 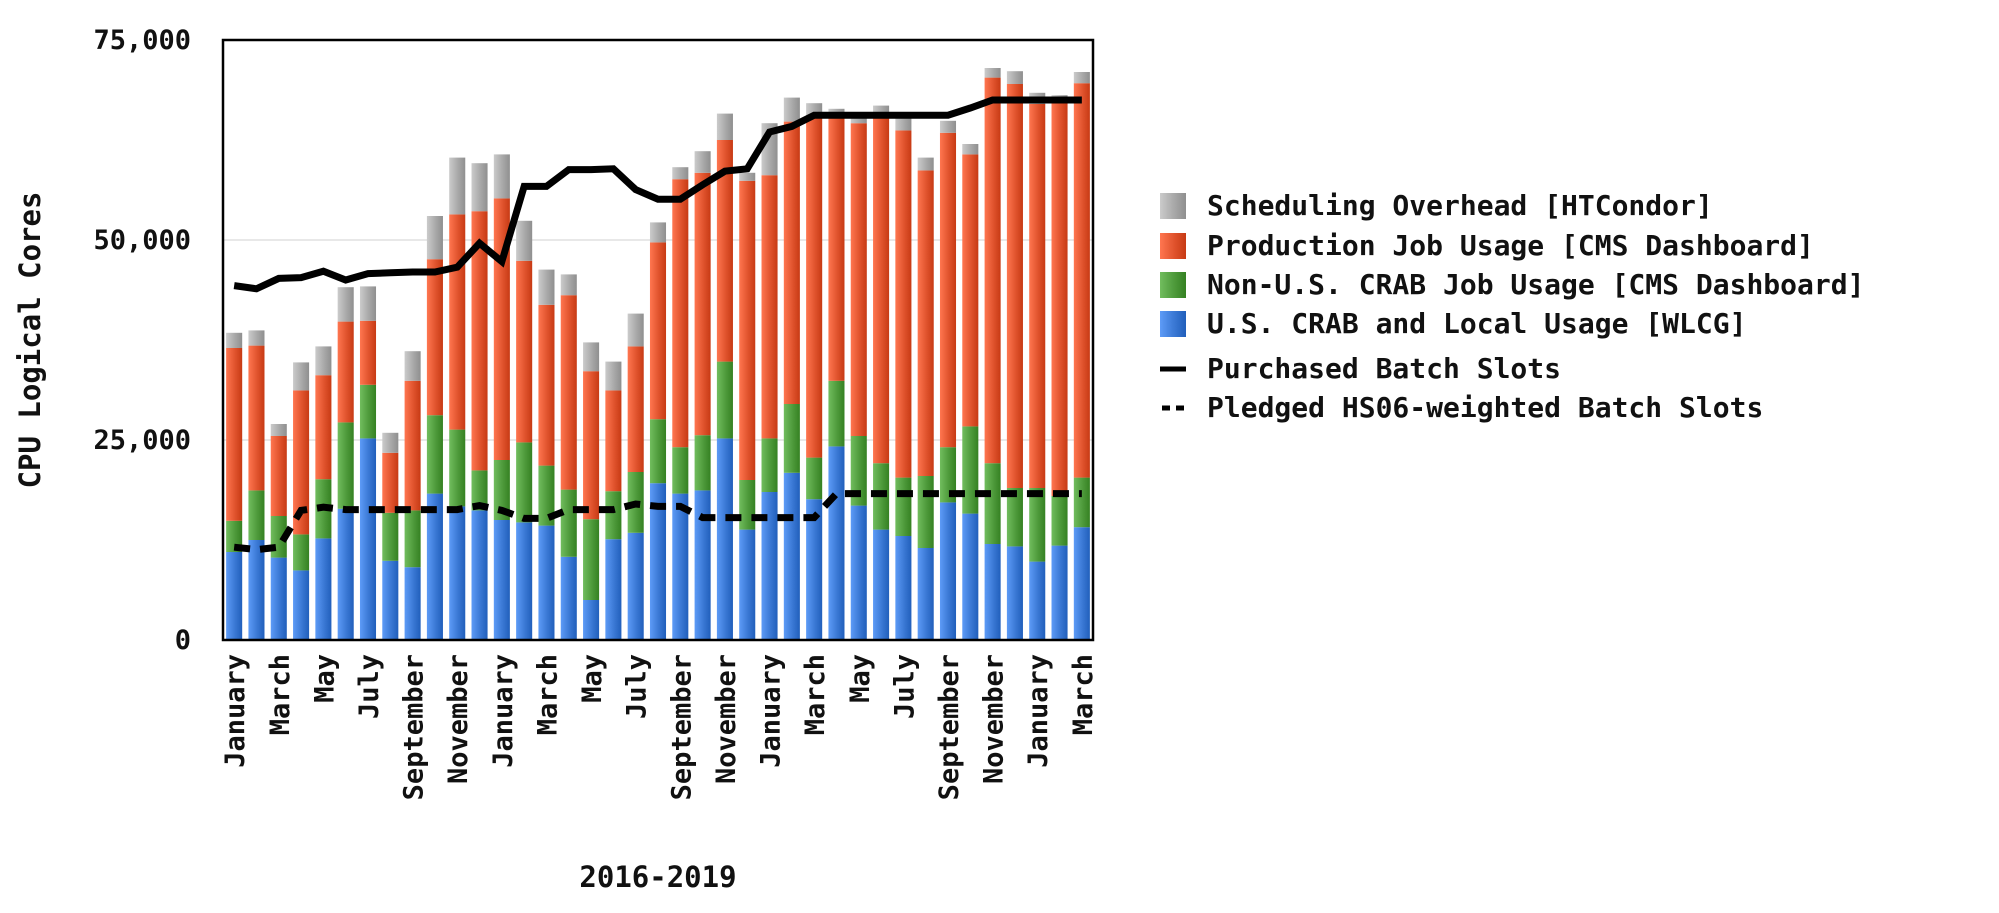 What do you see at coordinates (142, 340) in the screenshot?
I see `y-axis-ticks: 0 25,000 50,000 75,000` at bounding box center [142, 340].